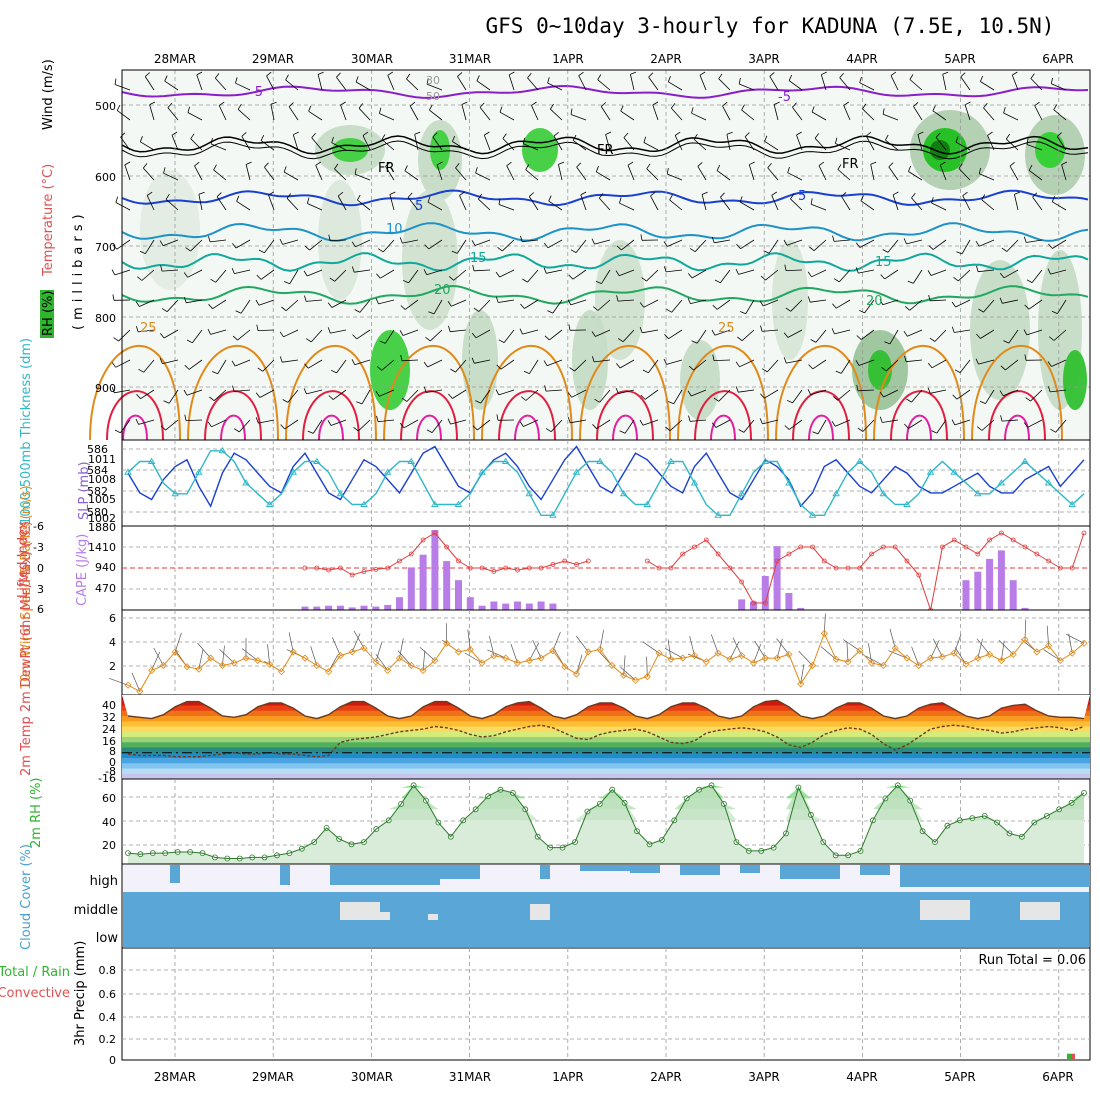 The image size is (1100, 1100). I want to click on rh-shading-blob, so click(1075, 380).